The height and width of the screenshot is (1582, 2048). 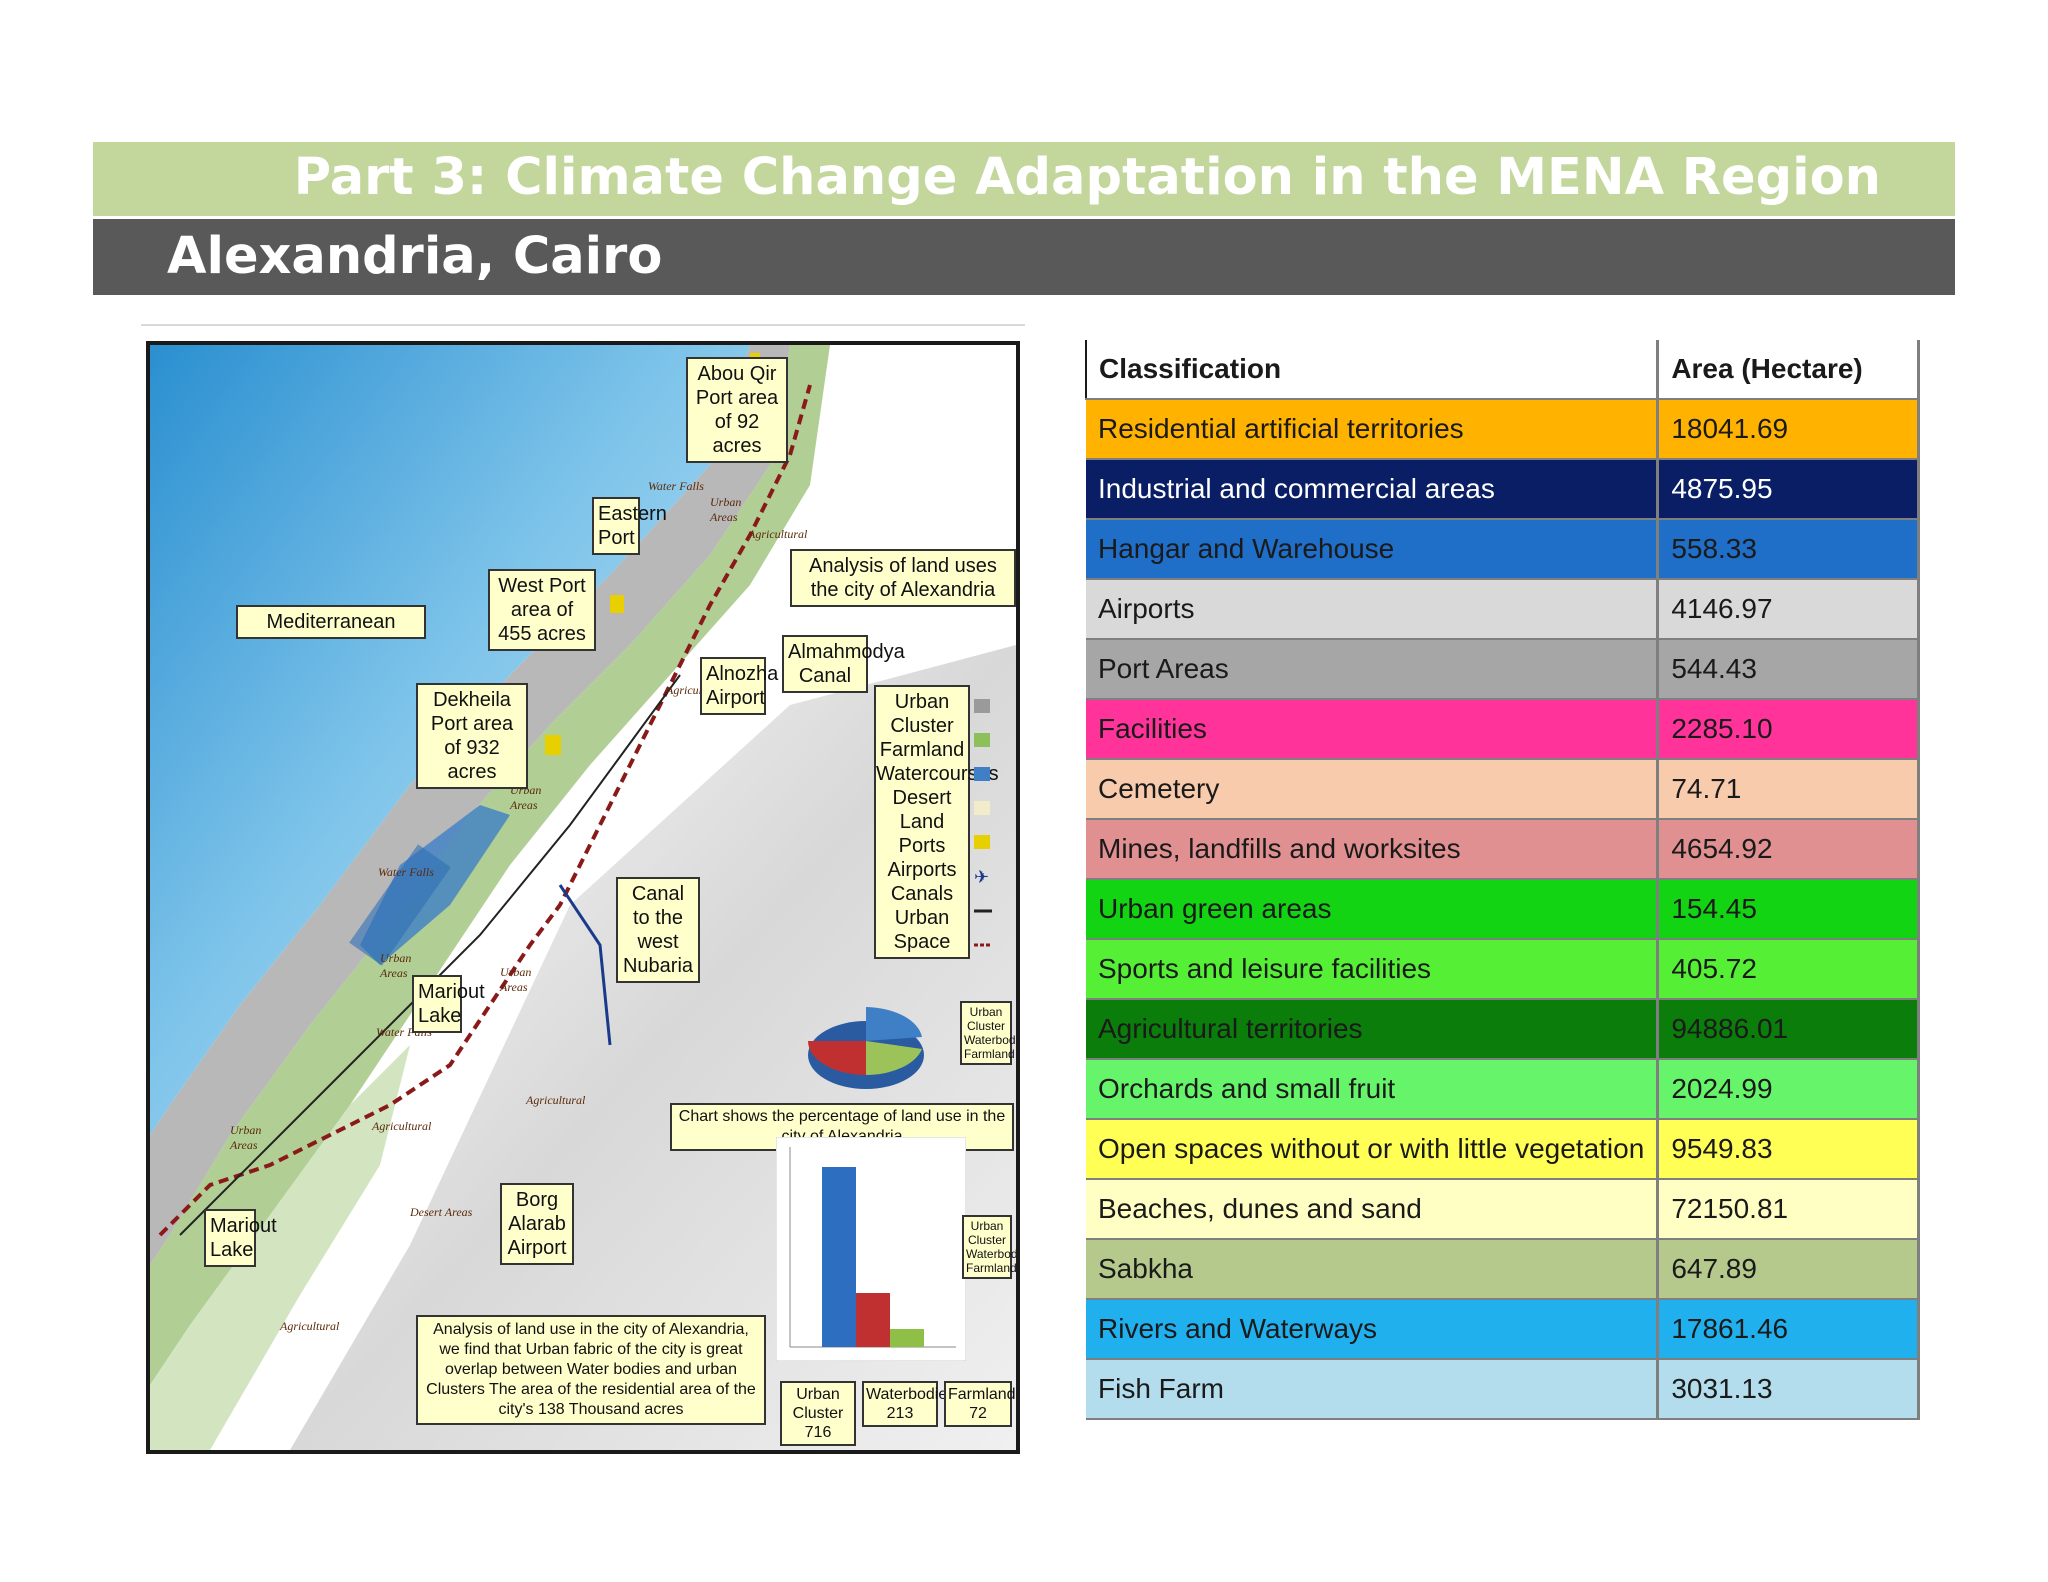 What do you see at coordinates (1788, 609) in the screenshot?
I see `area-cell: 4146.97` at bounding box center [1788, 609].